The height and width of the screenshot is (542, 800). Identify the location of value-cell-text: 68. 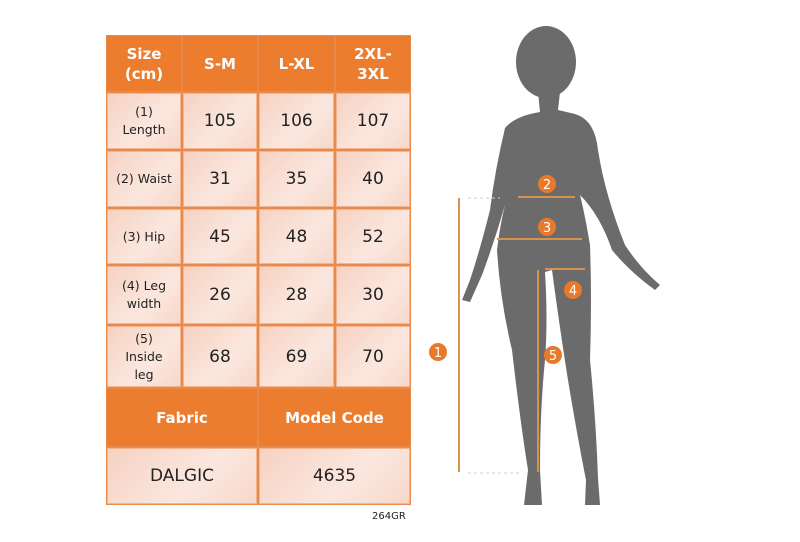
(220, 356).